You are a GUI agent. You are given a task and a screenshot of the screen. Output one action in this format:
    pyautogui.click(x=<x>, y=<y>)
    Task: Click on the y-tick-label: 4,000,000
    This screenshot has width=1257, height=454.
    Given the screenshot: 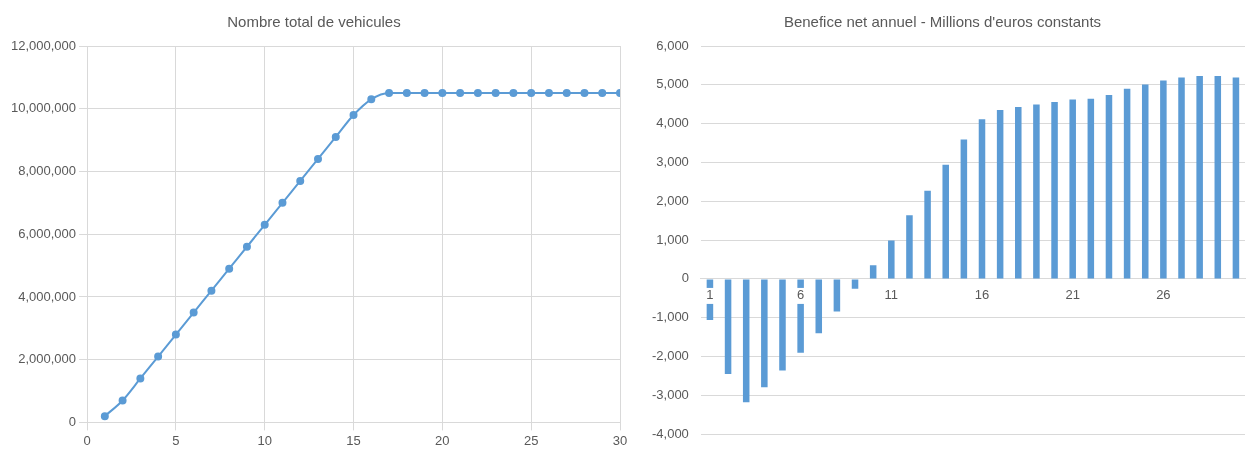 What is the action you would take?
    pyautogui.click(x=47, y=296)
    